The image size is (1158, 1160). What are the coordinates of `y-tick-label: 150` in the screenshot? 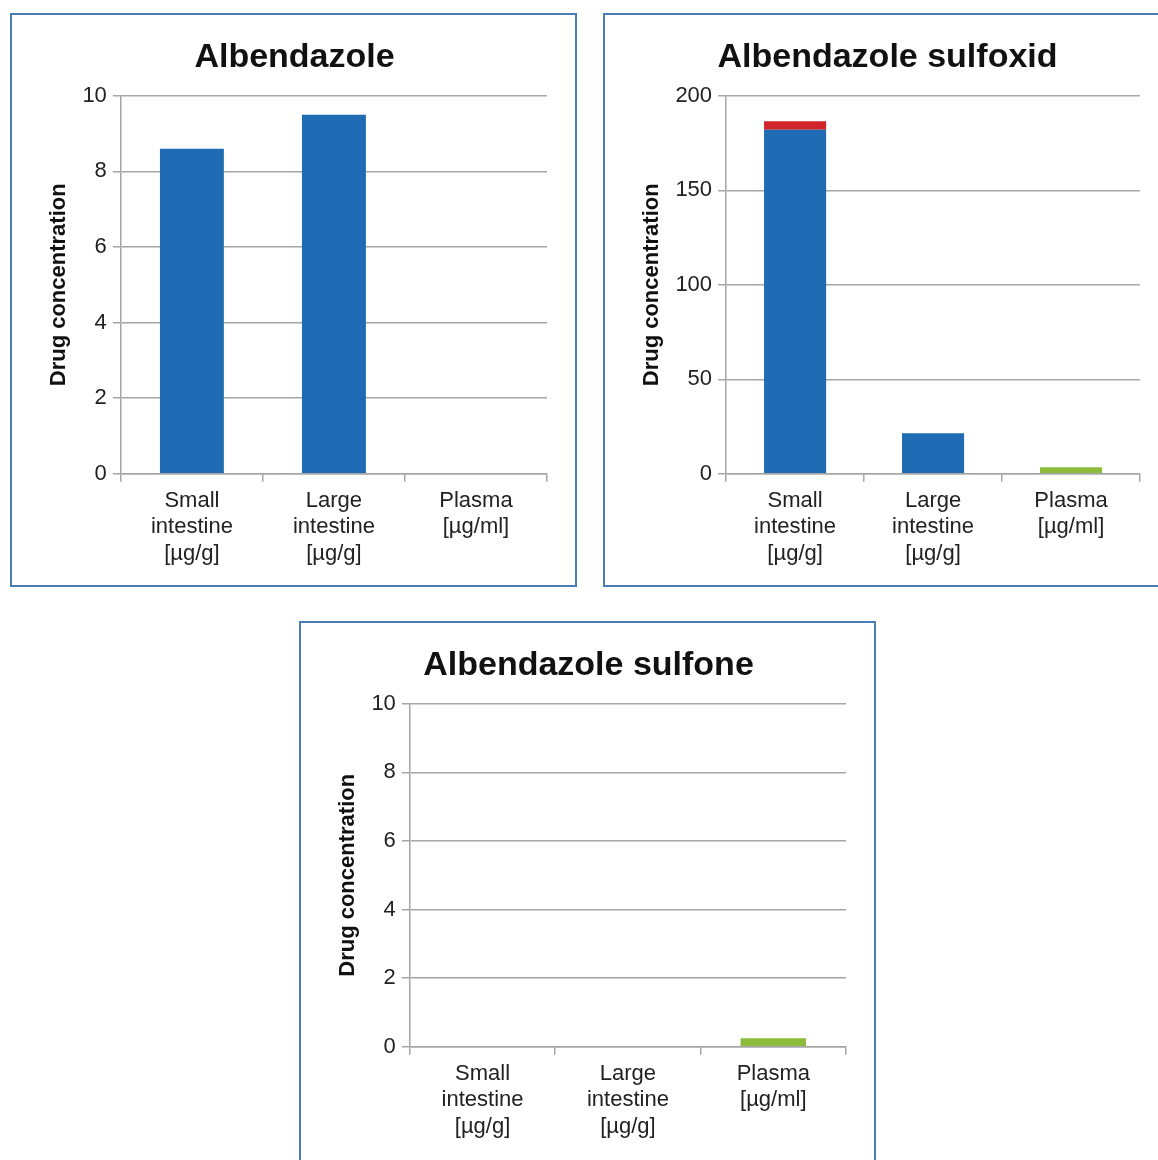 It's located at (694, 189).